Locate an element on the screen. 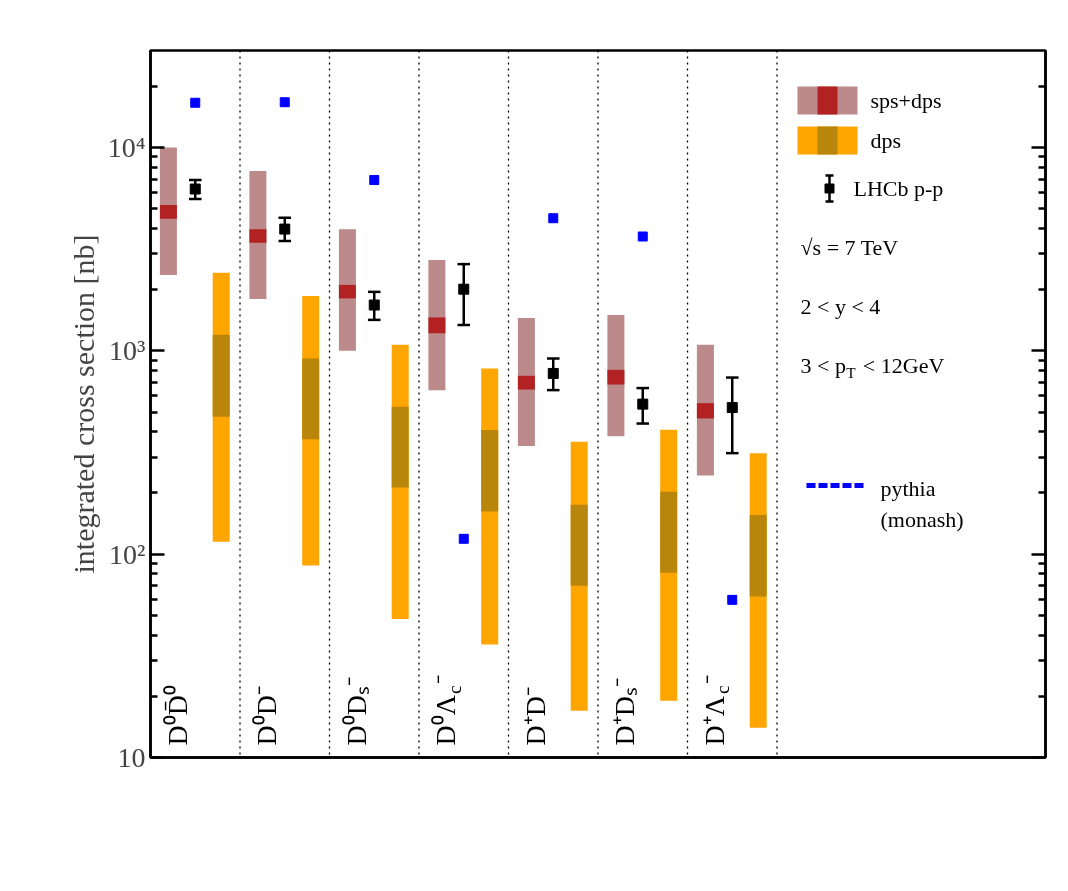  y-tick-label: 10⁴ is located at coordinates (126, 148).